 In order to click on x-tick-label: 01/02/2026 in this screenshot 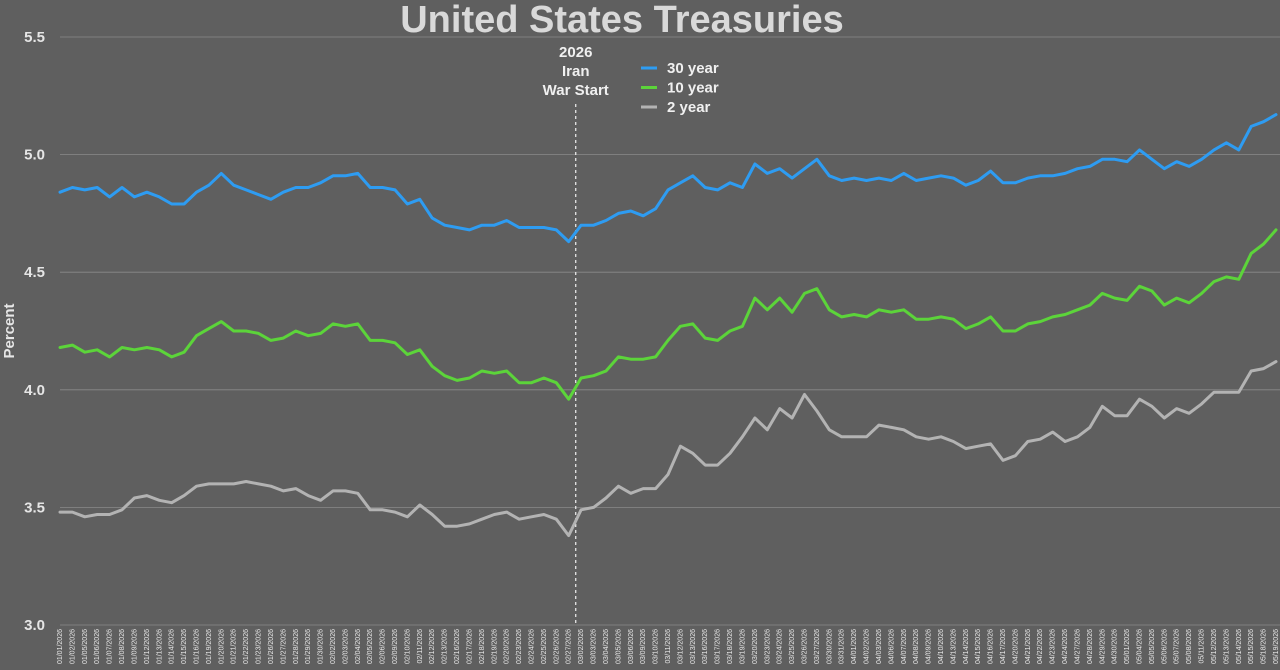, I will do `click(72, 646)`.